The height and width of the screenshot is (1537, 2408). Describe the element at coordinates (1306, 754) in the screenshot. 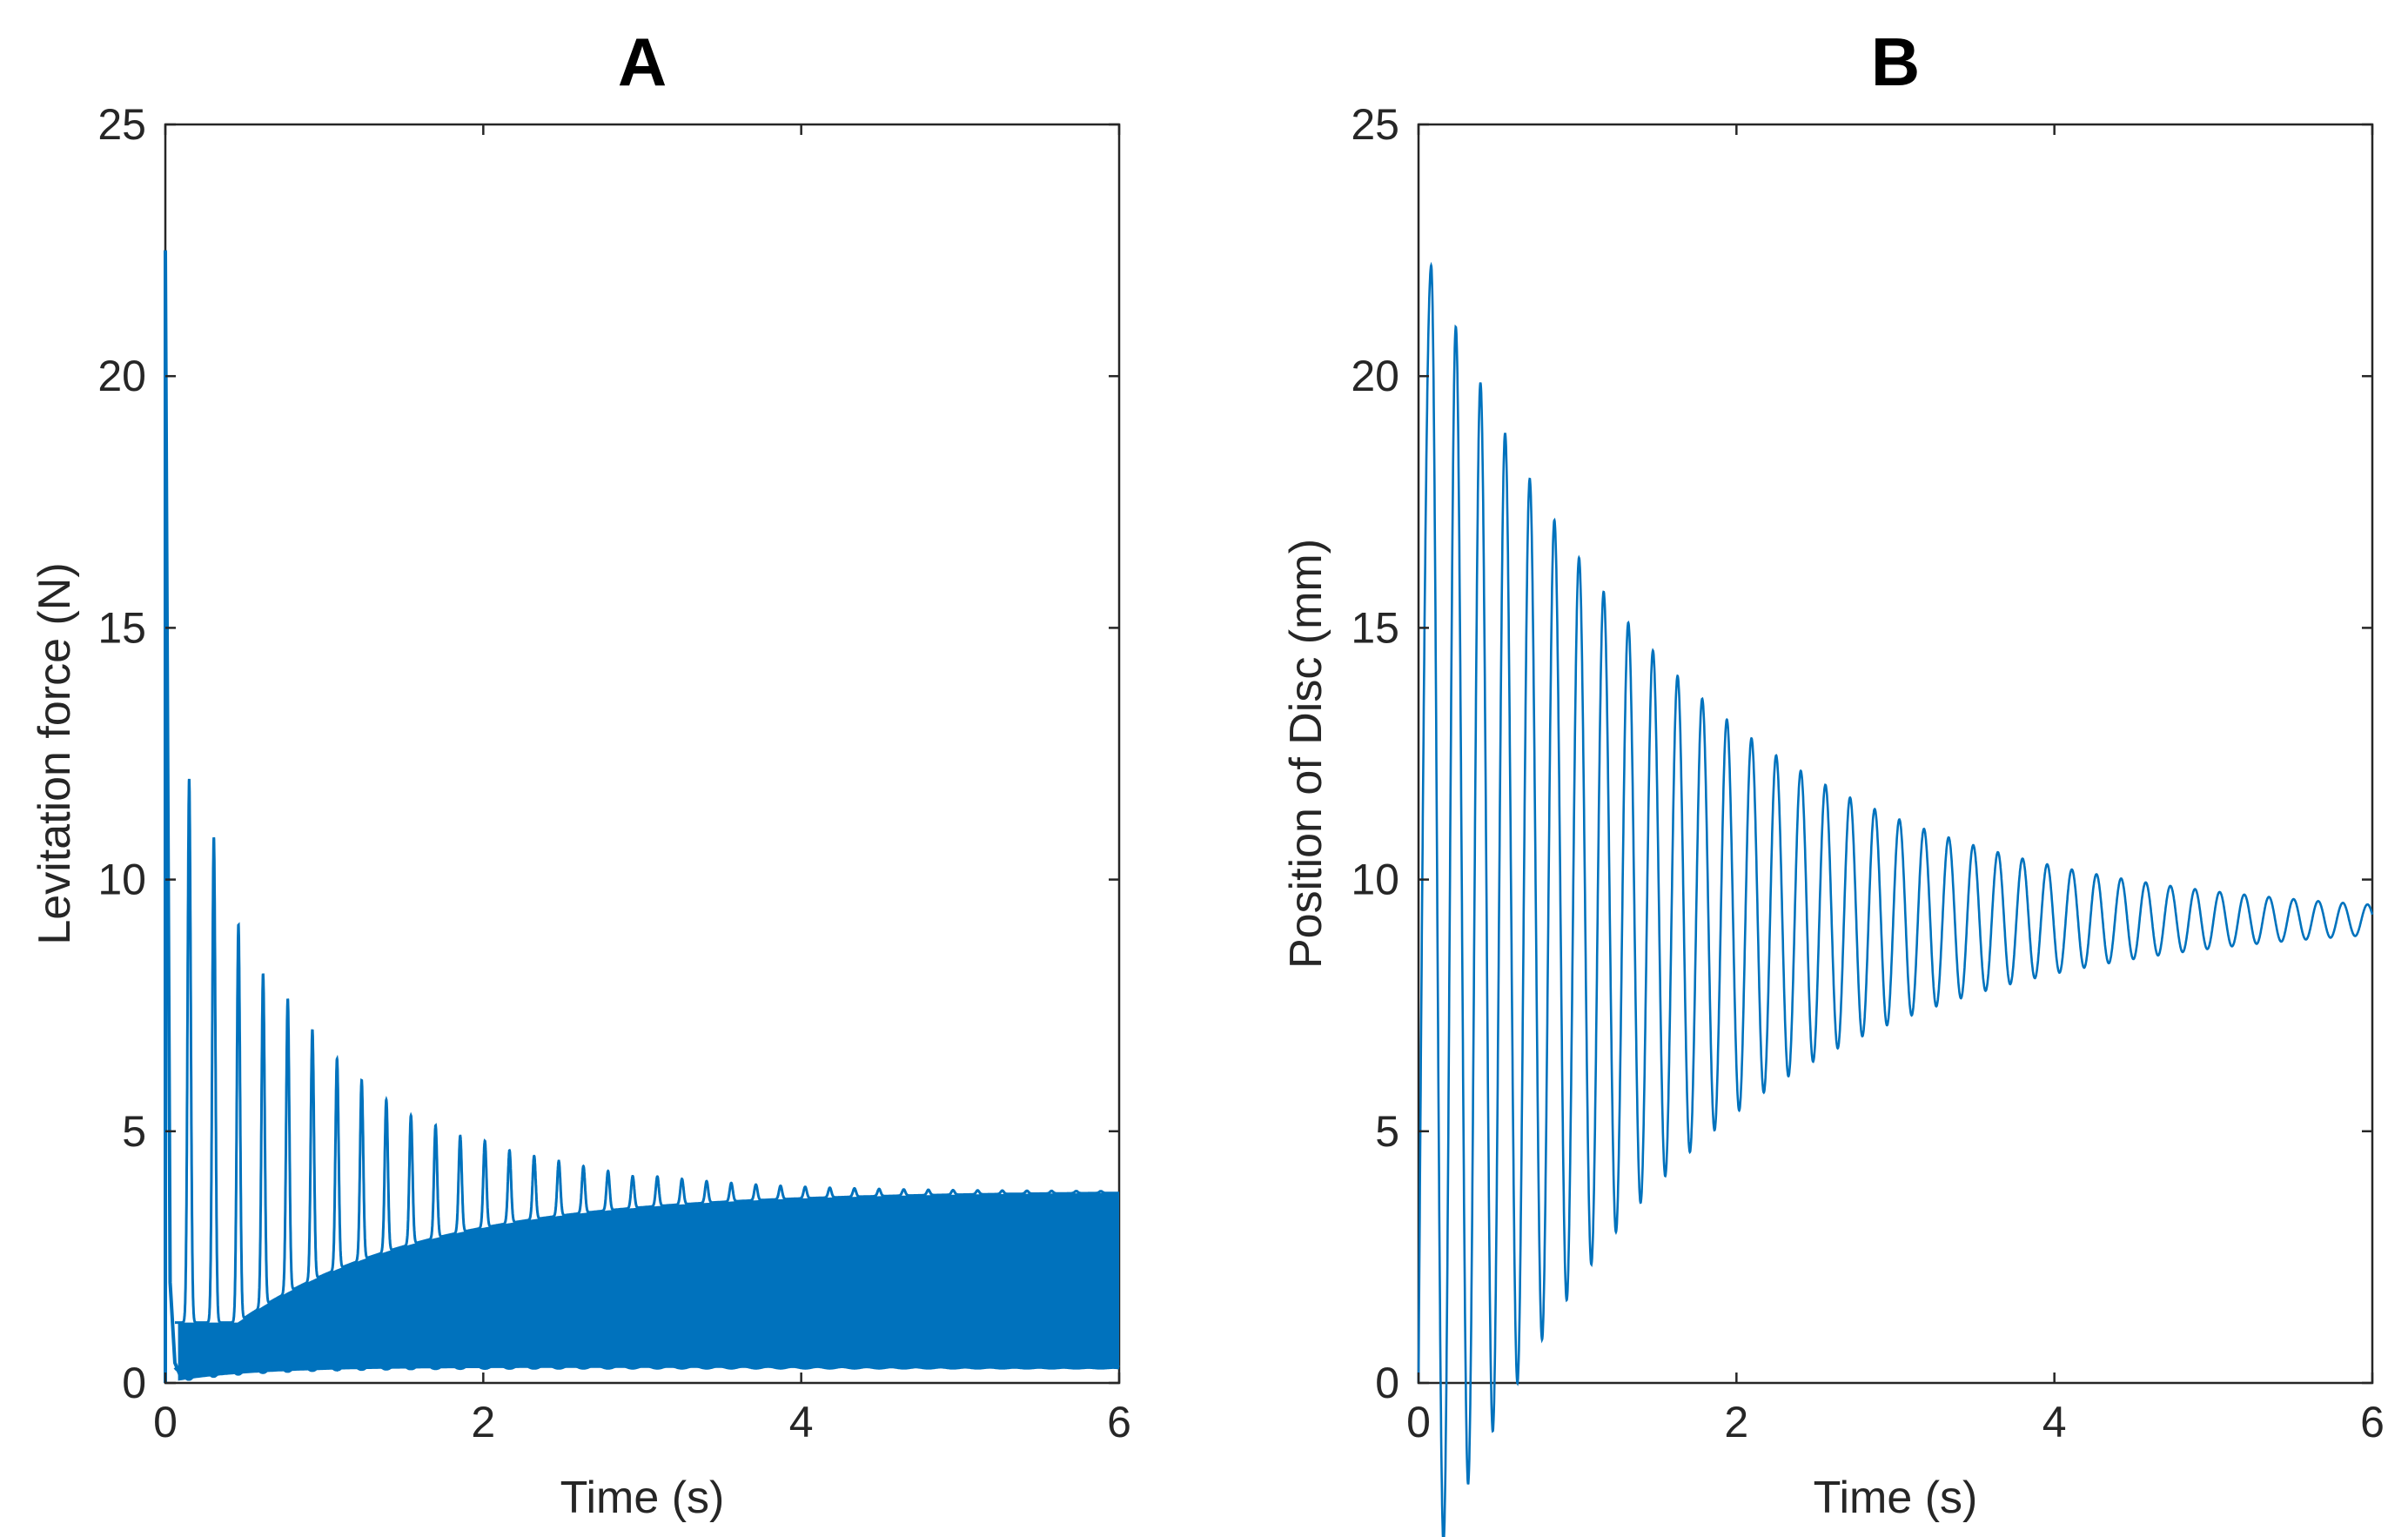

I see `panel-b-y-axis-label: Position of Disc (mm)` at that location.